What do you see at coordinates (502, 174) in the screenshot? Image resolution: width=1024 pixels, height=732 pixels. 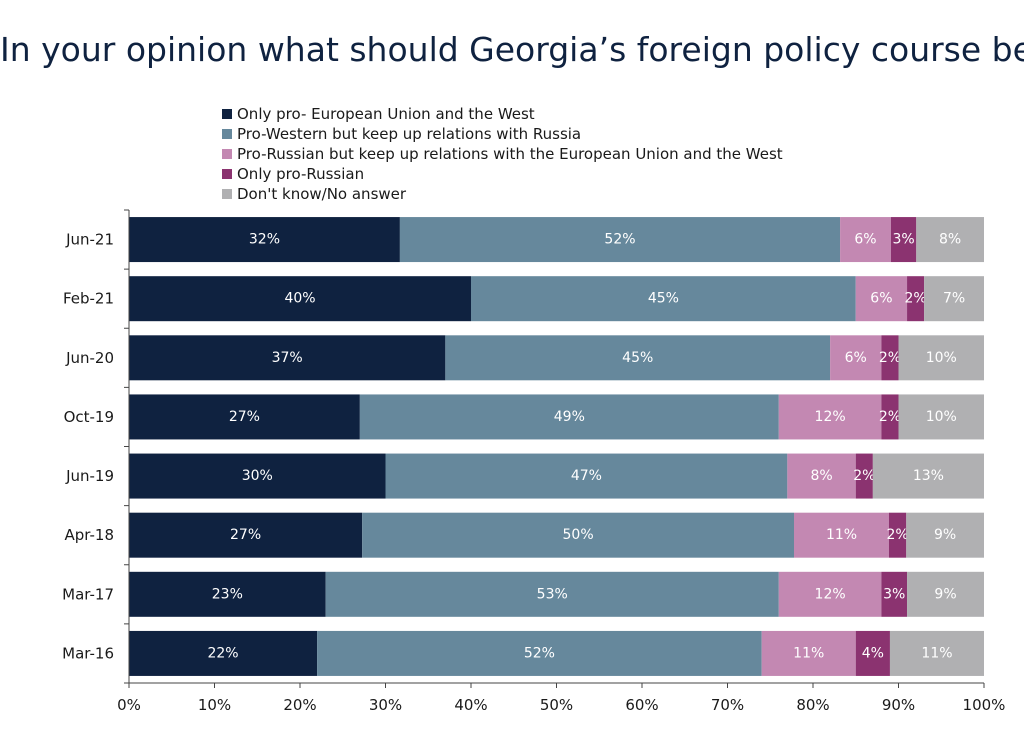 I see `legend-item: Only pro-Russian` at bounding box center [502, 174].